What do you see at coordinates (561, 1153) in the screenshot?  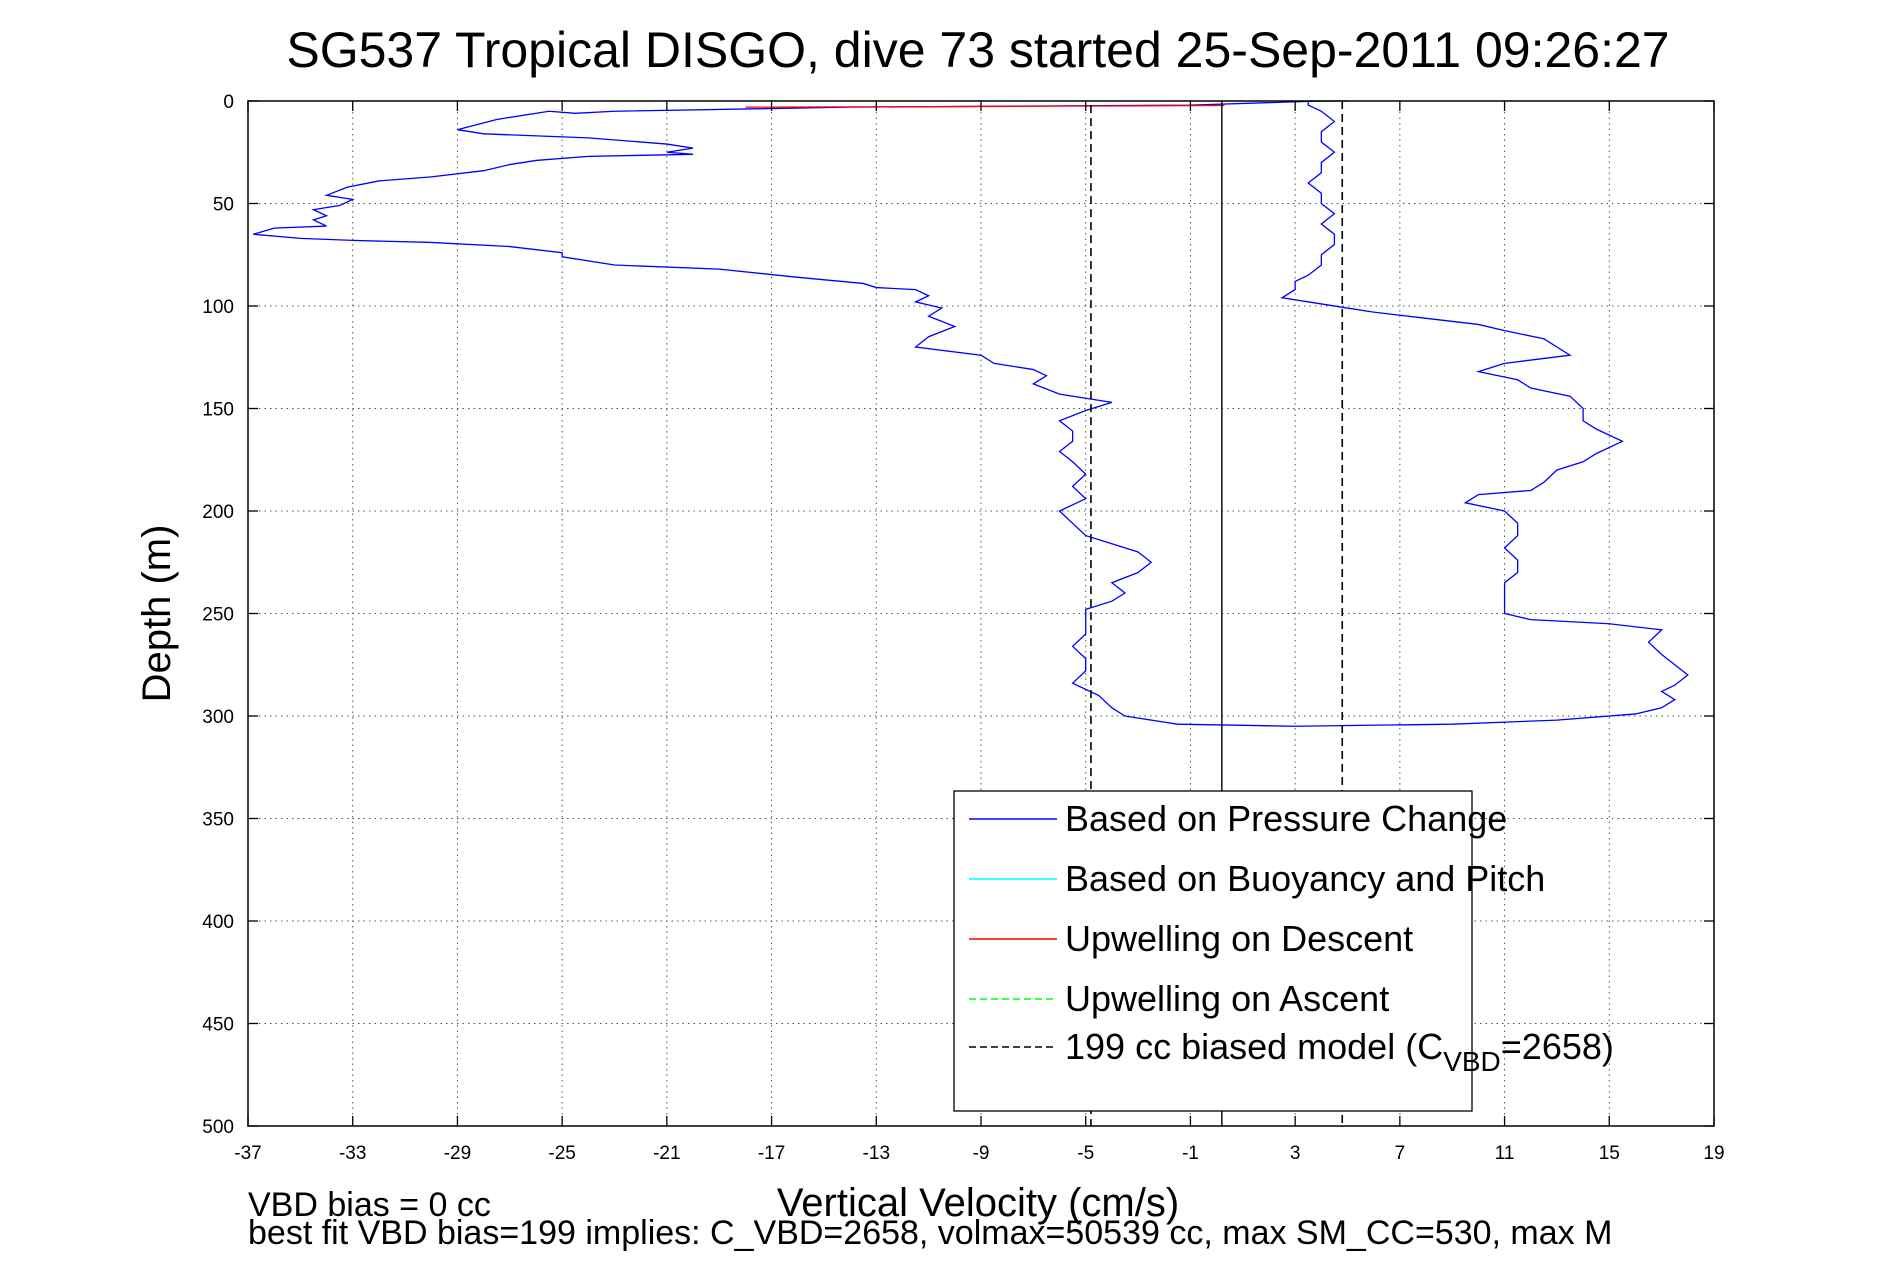 I see `x-tick-label: -25` at bounding box center [561, 1153].